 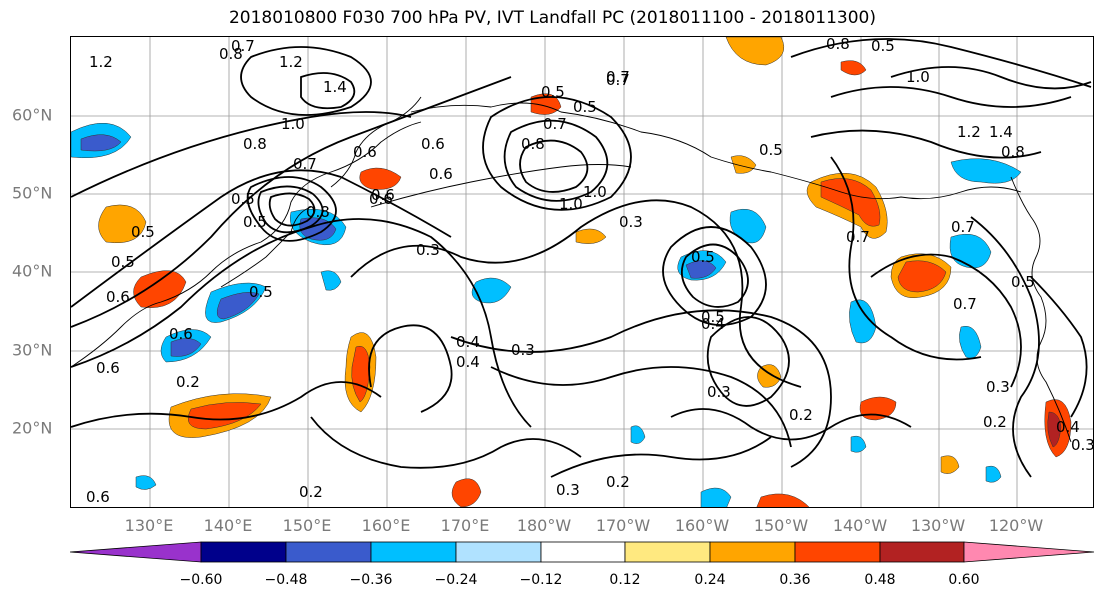 I want to click on lon-label-180w: 180°W, so click(x=544, y=525).